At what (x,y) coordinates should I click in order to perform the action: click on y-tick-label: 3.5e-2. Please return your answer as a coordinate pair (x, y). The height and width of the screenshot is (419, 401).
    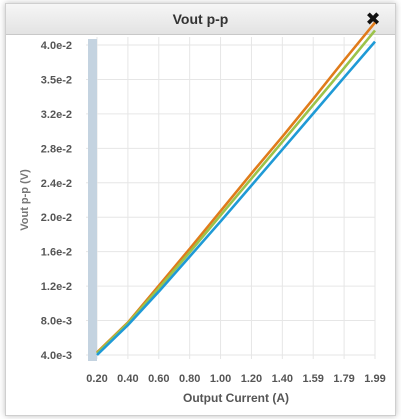
    Looking at the image, I should click on (56, 80).